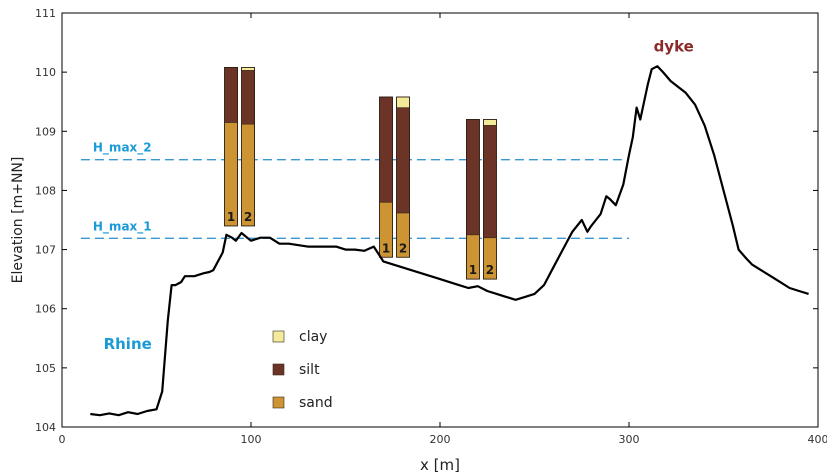 This screenshot has width=827, height=474. What do you see at coordinates (45, 250) in the screenshot?
I see `y-tick-label: 107` at bounding box center [45, 250].